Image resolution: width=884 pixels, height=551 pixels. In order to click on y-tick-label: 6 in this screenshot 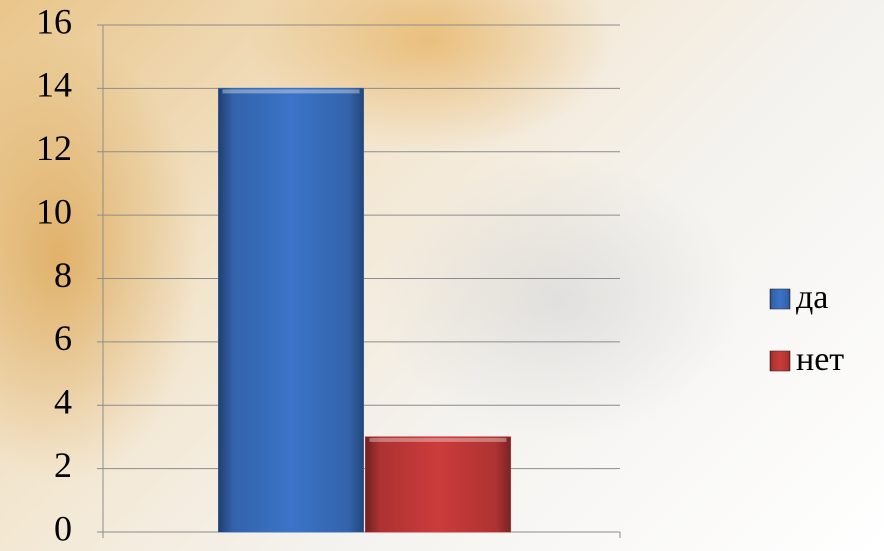, I will do `click(63, 338)`.